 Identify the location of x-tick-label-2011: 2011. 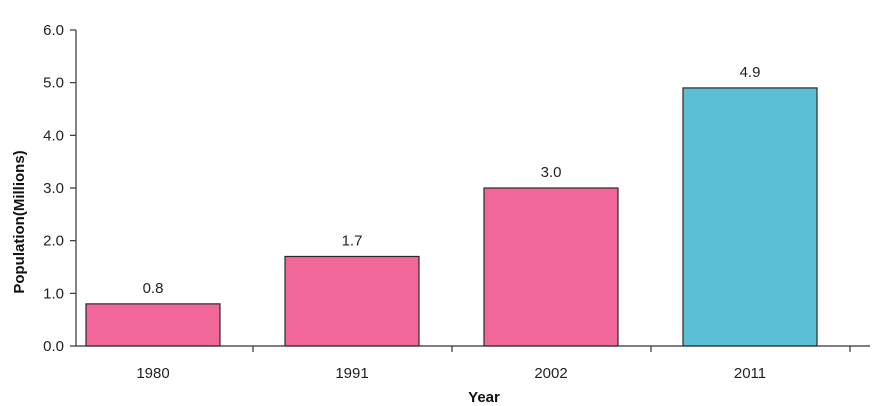
(750, 373).